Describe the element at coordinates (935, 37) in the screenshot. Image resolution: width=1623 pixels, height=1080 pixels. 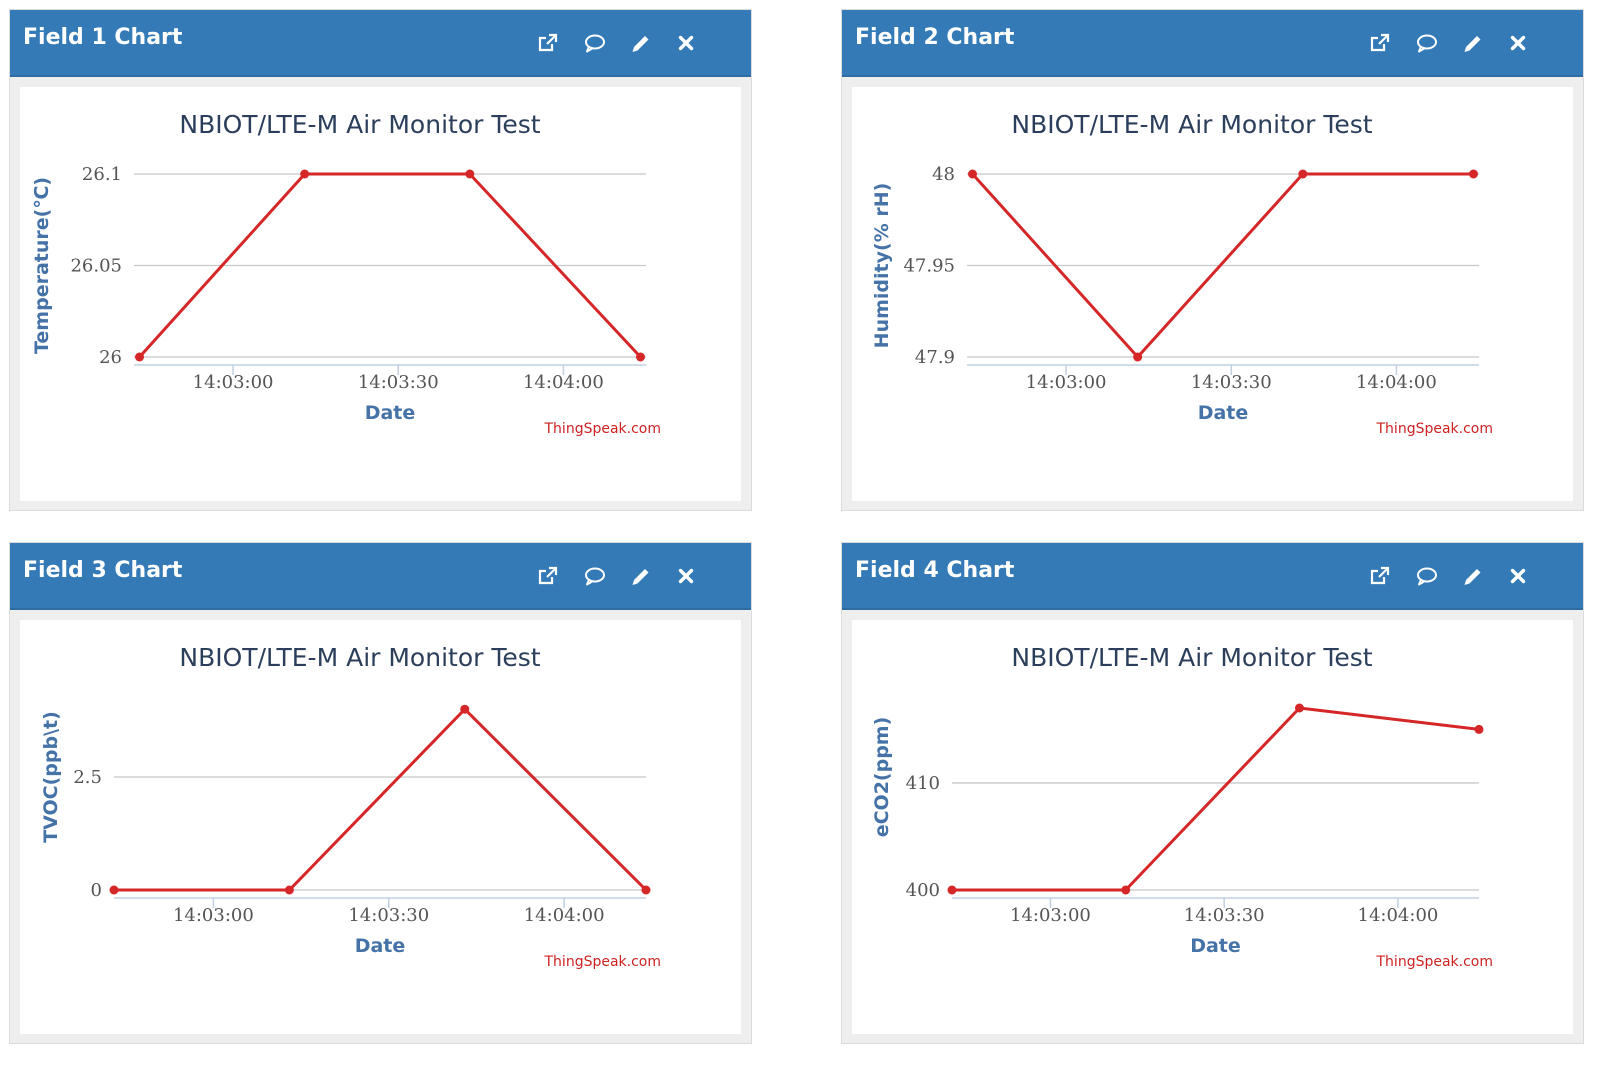
I see `panel-title: Field 2 Chart` at that location.